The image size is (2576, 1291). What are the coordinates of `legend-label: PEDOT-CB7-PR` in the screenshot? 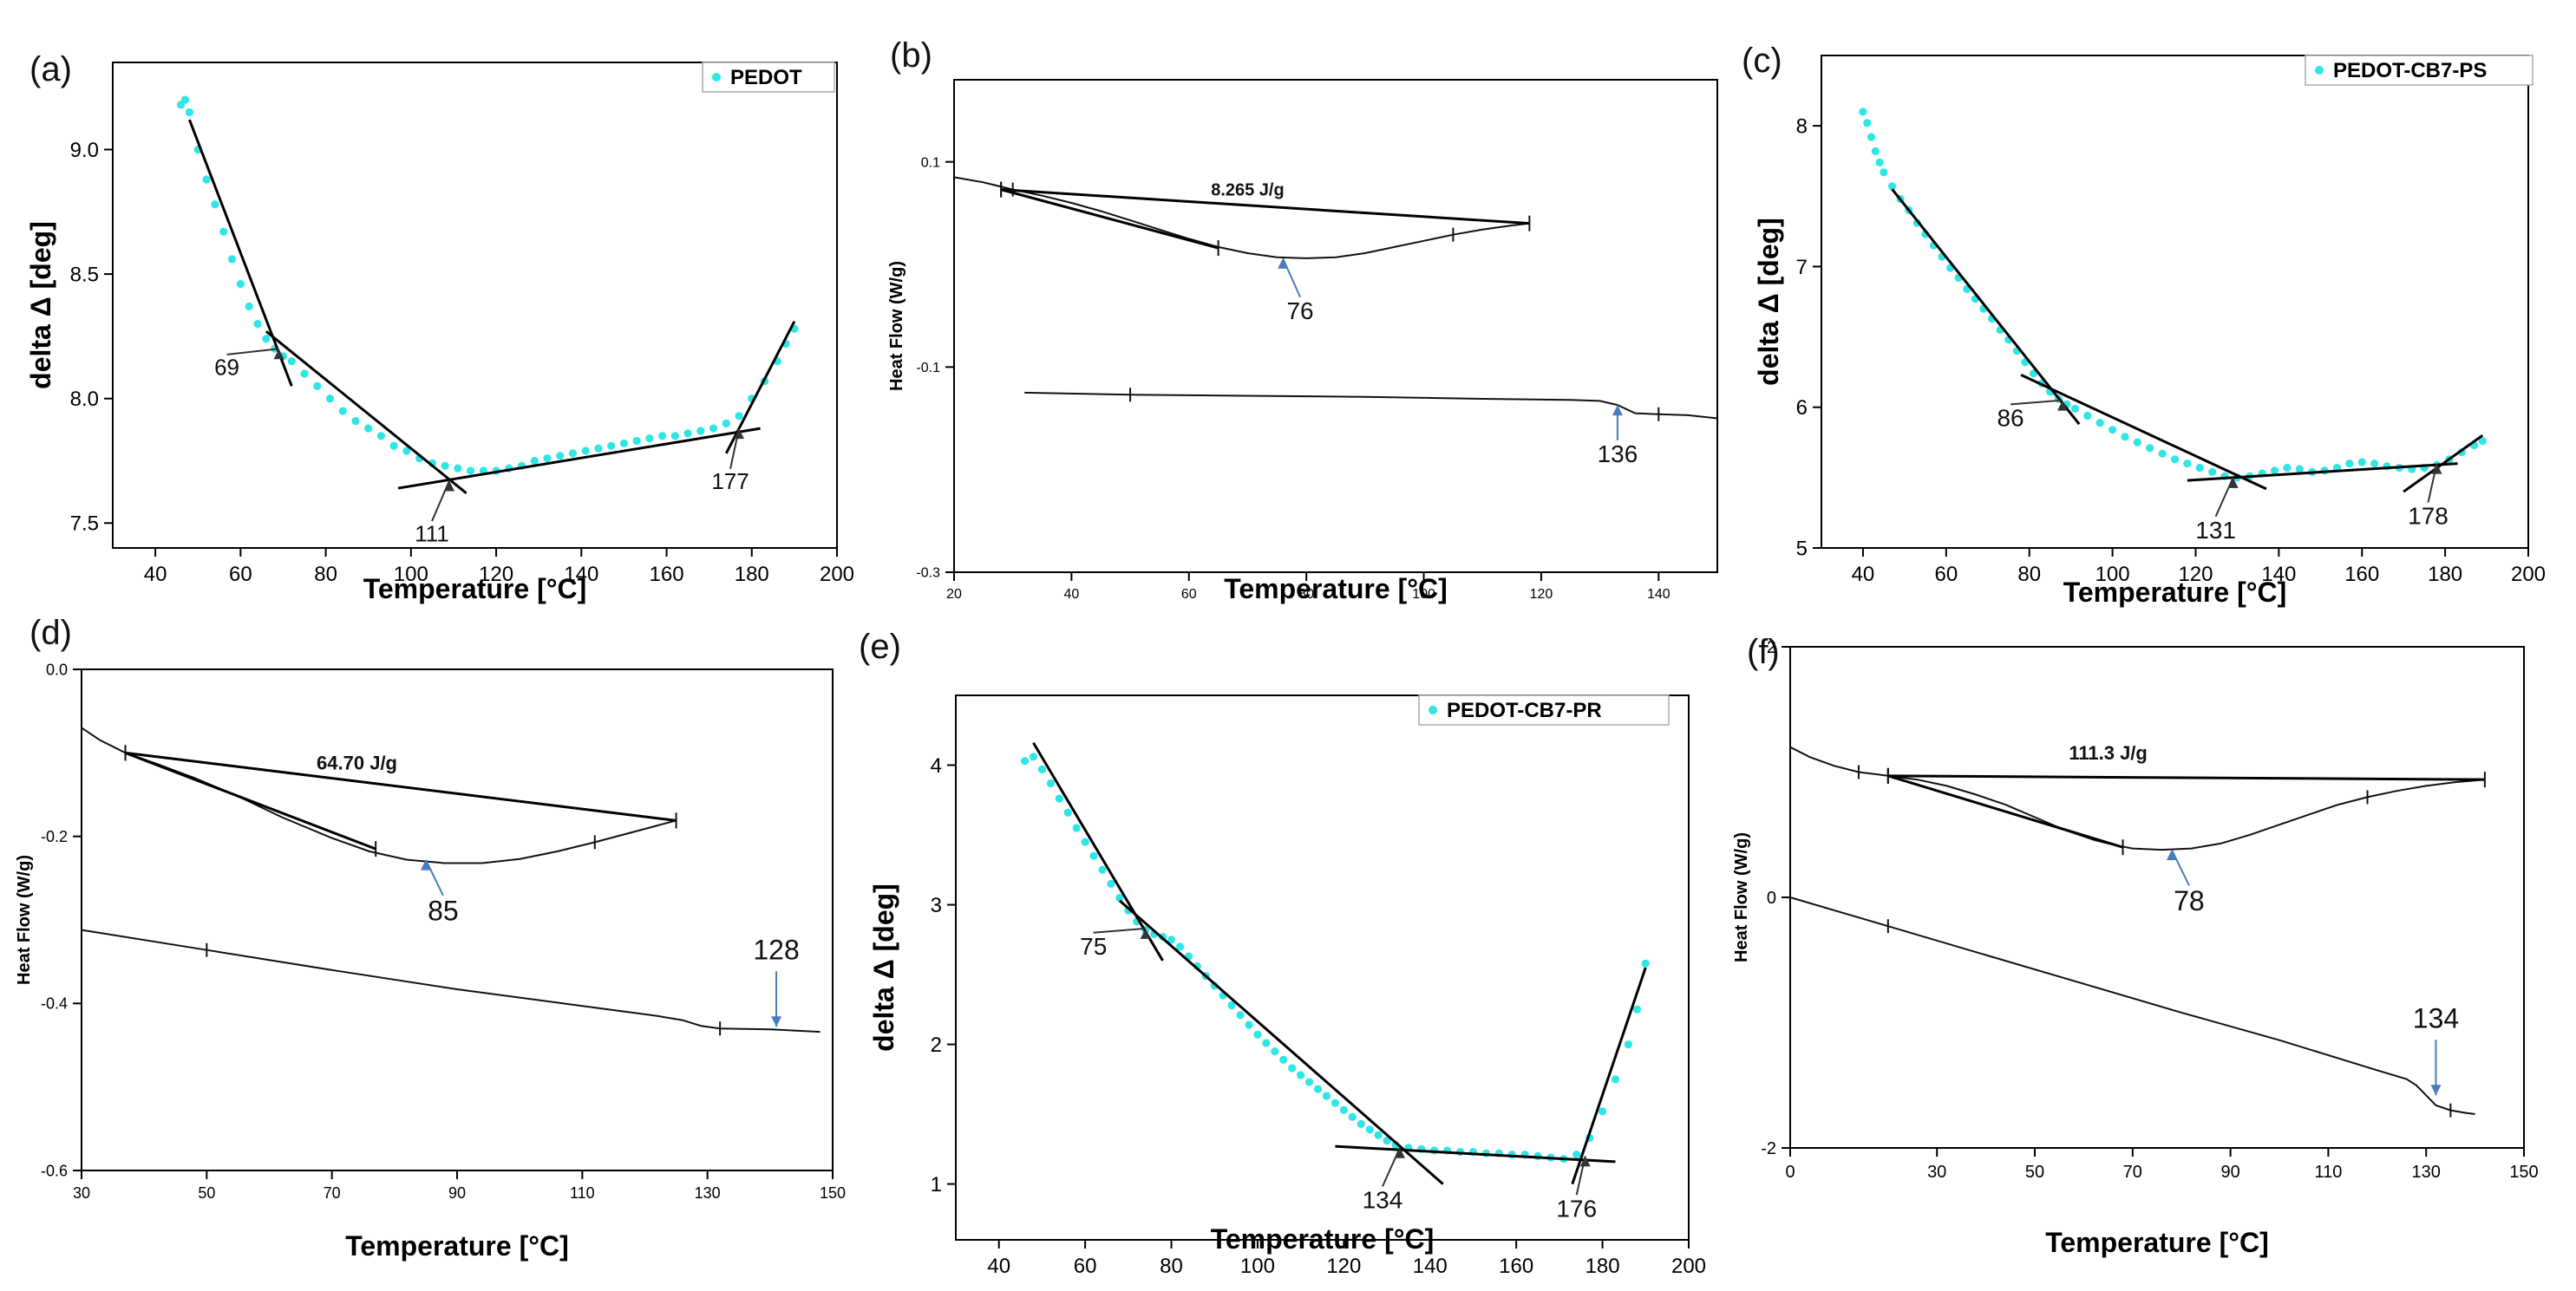 It's located at (1524, 710).